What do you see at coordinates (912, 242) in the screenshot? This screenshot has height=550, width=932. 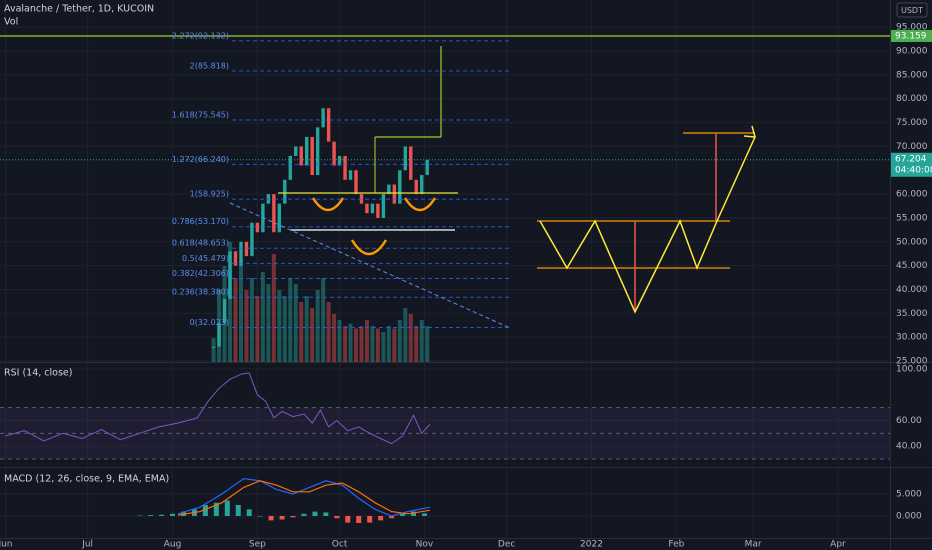 I see `y-tick-label: 50.000` at bounding box center [912, 242].